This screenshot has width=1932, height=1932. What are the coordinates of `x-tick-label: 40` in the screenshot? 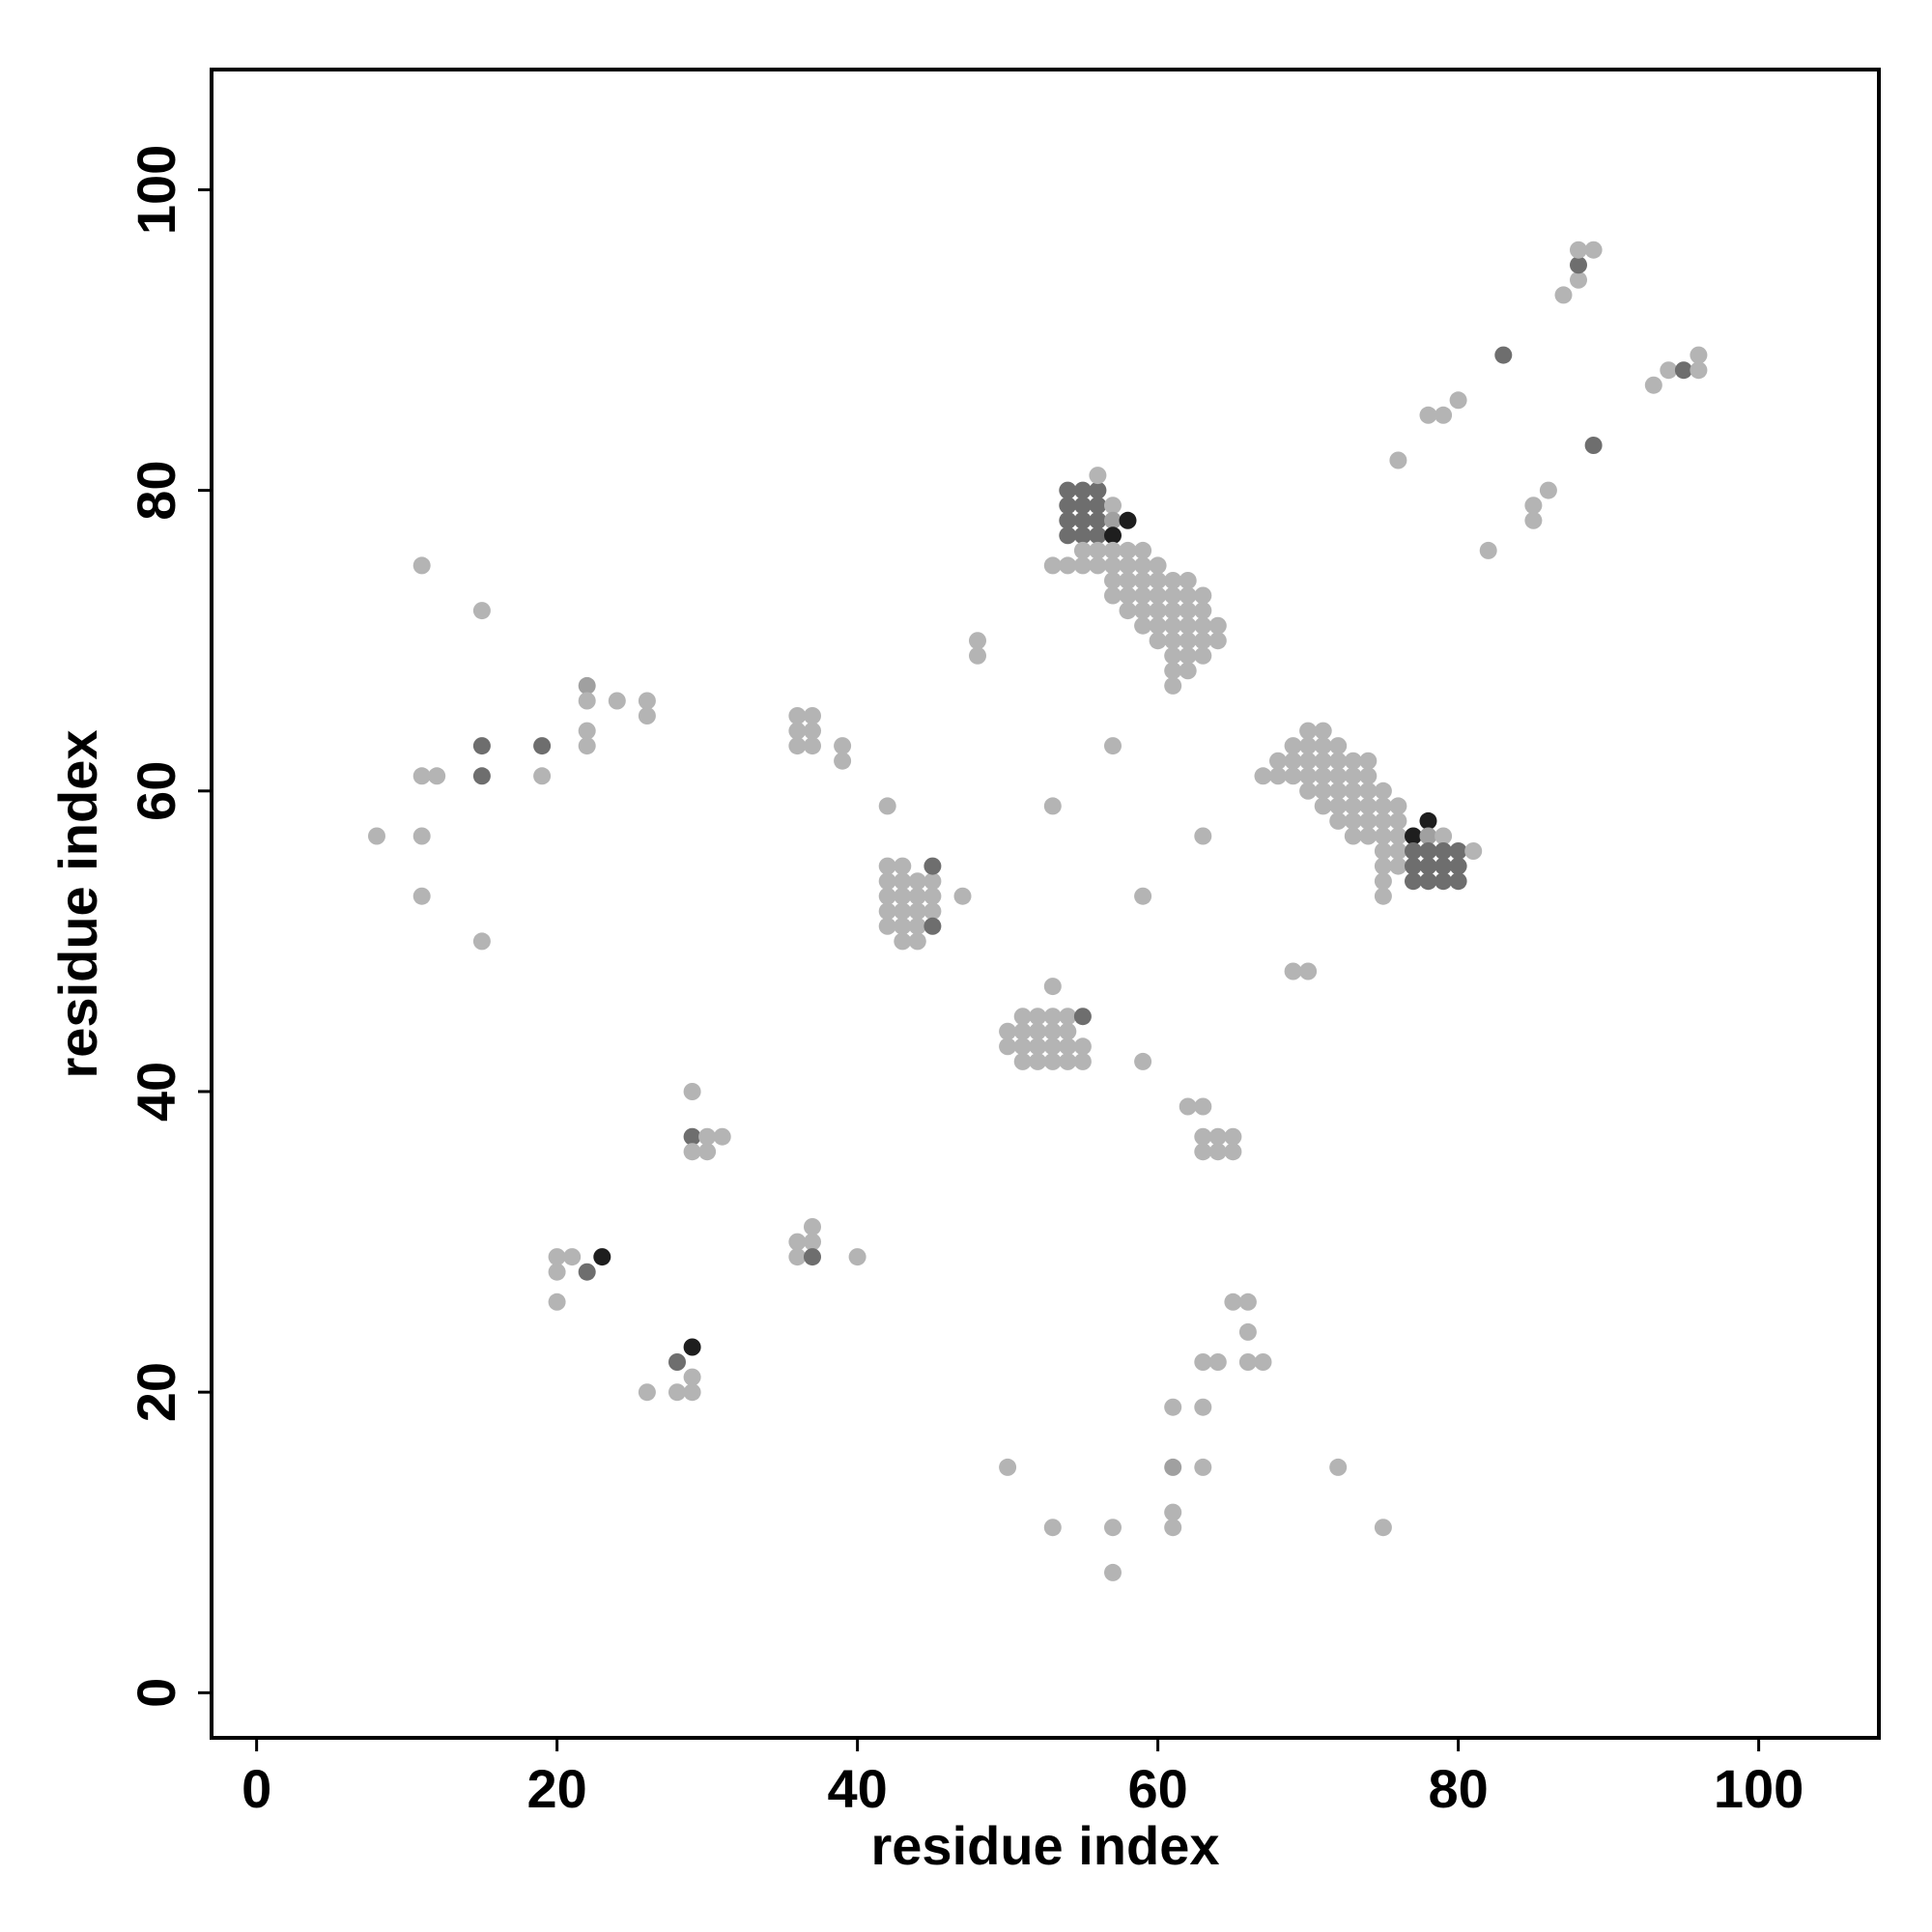 It's located at (857, 1788).